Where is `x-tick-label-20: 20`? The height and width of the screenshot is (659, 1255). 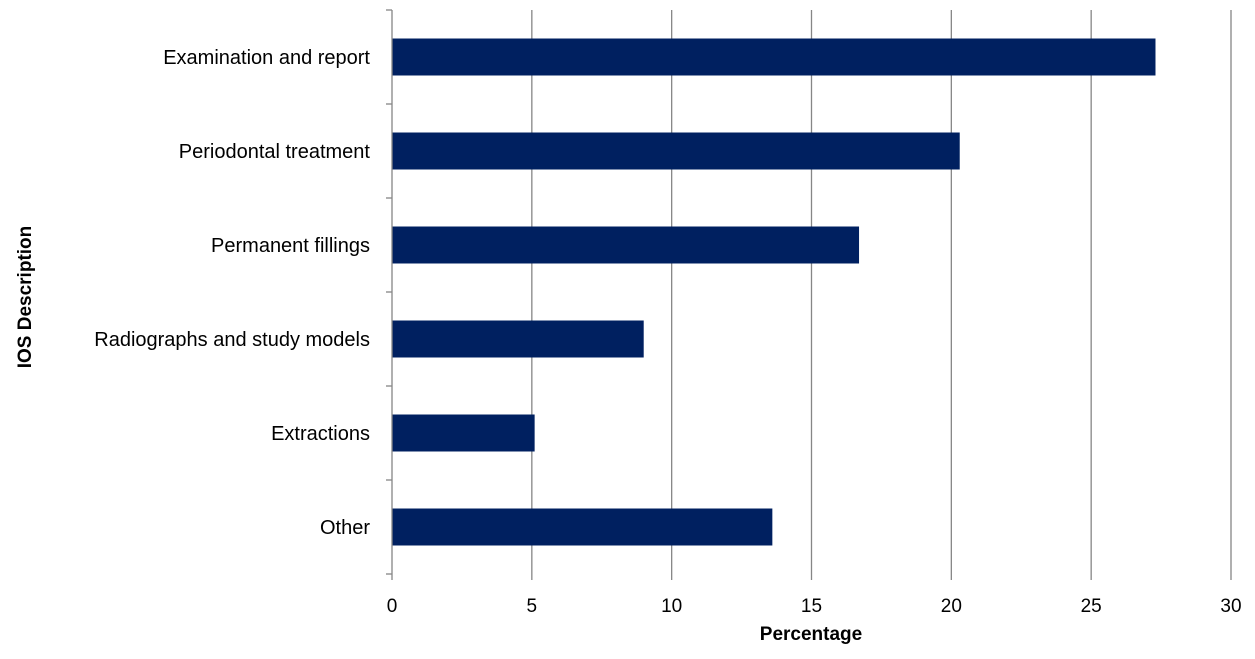 x-tick-label-20: 20 is located at coordinates (951, 606).